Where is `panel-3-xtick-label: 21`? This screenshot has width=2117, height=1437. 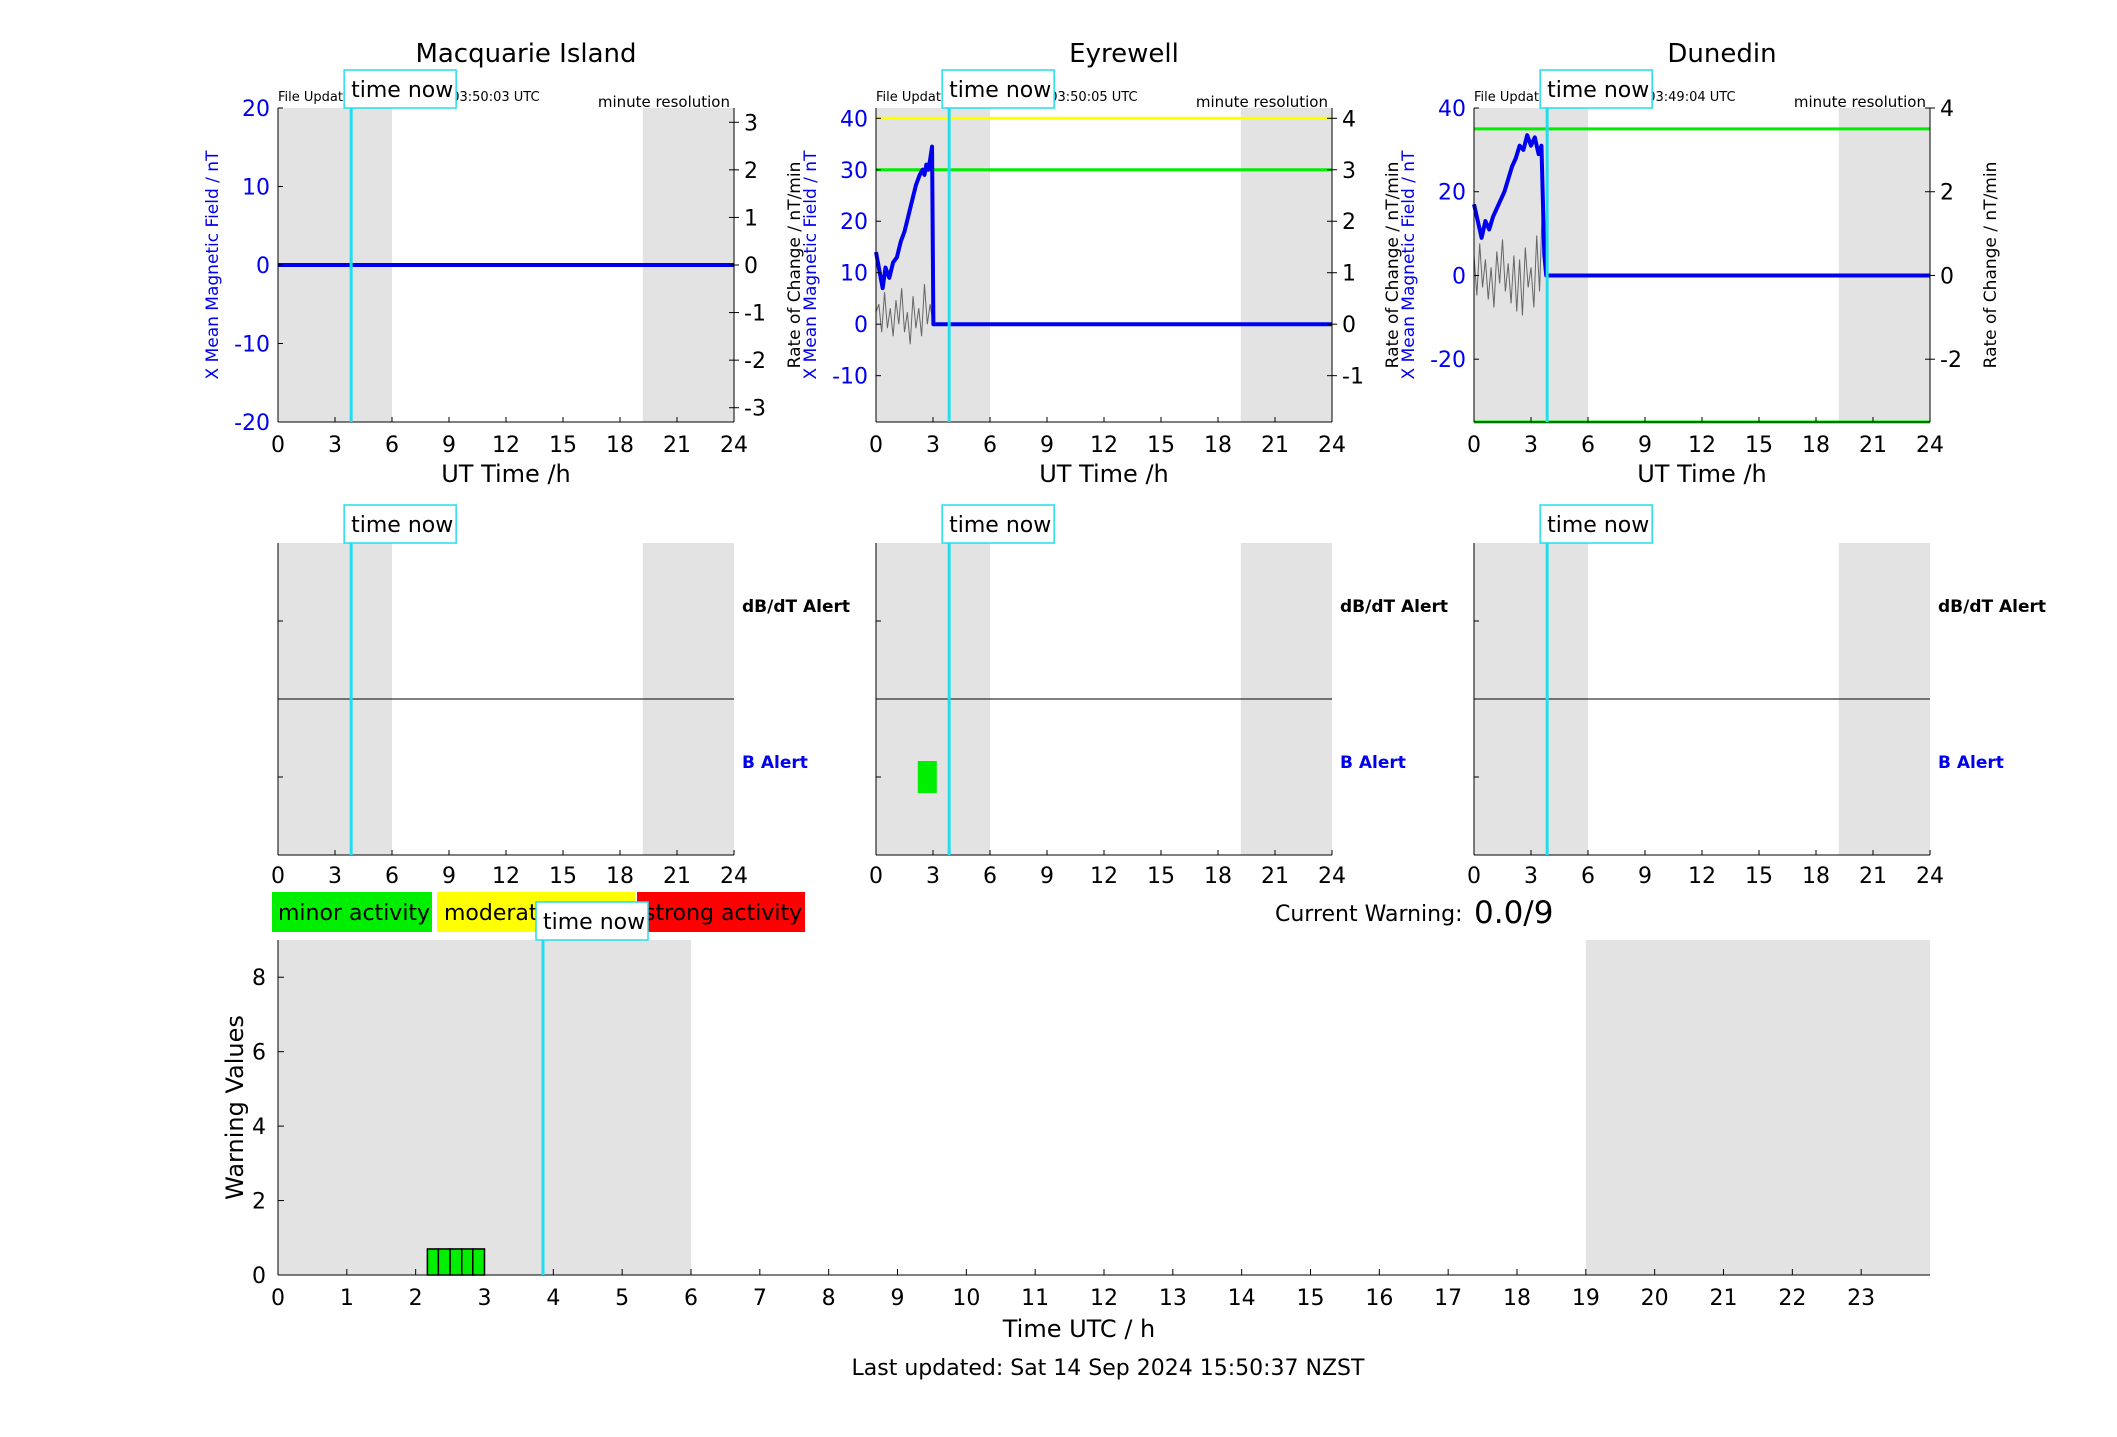 panel-3-xtick-label: 21 is located at coordinates (1873, 445).